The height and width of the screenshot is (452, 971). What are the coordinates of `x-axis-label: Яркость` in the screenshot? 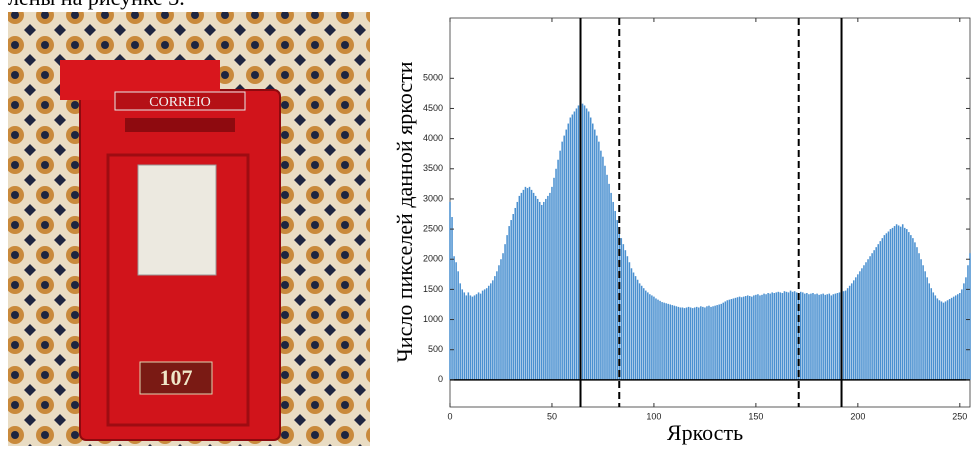 It's located at (705, 432).